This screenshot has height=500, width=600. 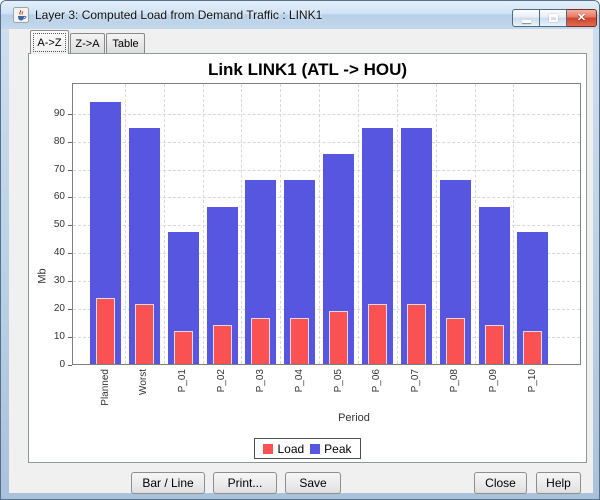 What do you see at coordinates (105, 387) in the screenshot?
I see `x-tick-label-Planned: Planned` at bounding box center [105, 387].